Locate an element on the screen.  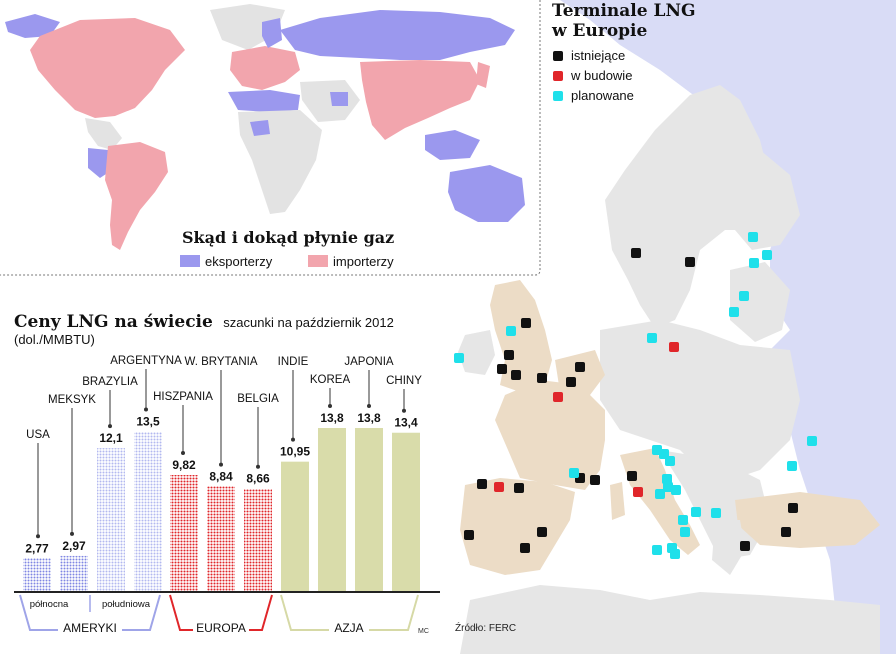
bar-chiny is located at coordinates (406, 511).